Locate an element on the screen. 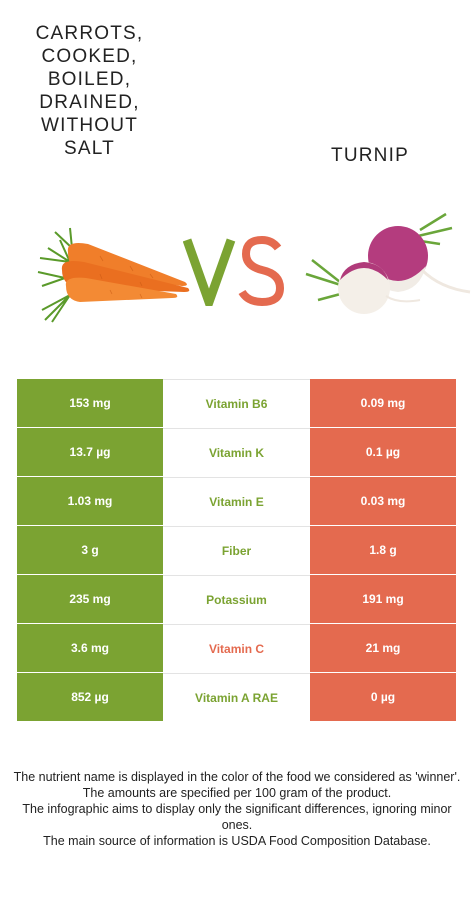  left-value: 13.7 µg is located at coordinates (90, 452).